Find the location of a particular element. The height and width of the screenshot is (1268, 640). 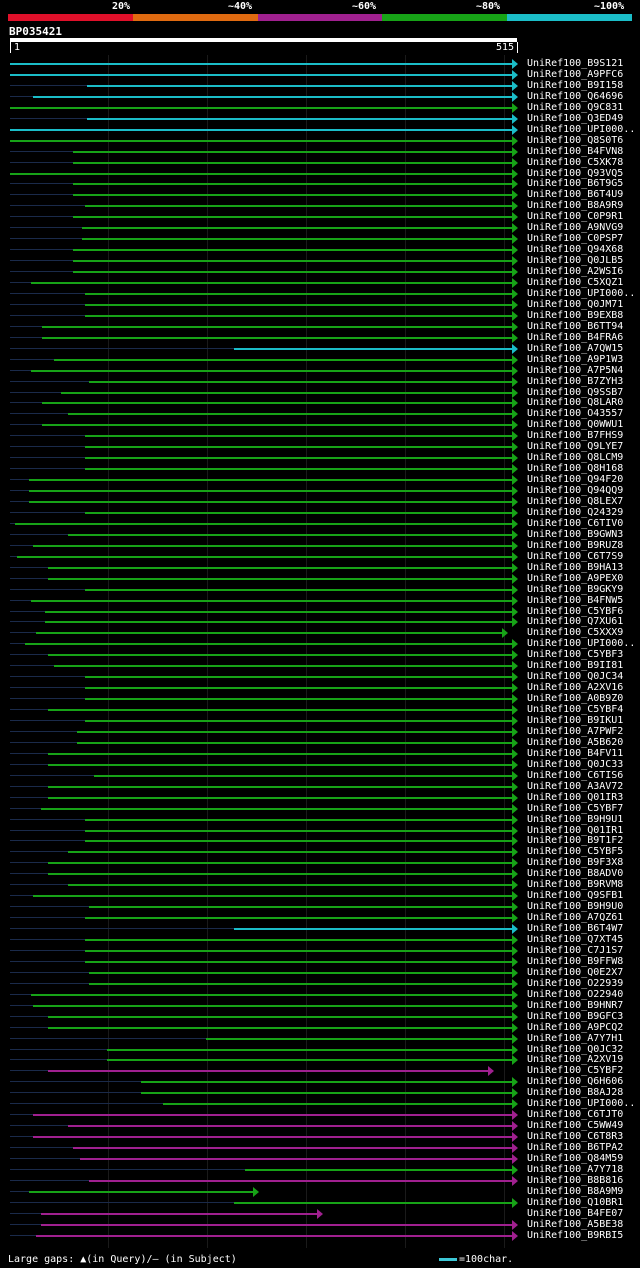

hit-label: UniRef100_B8A9R9 is located at coordinates (575, 205).